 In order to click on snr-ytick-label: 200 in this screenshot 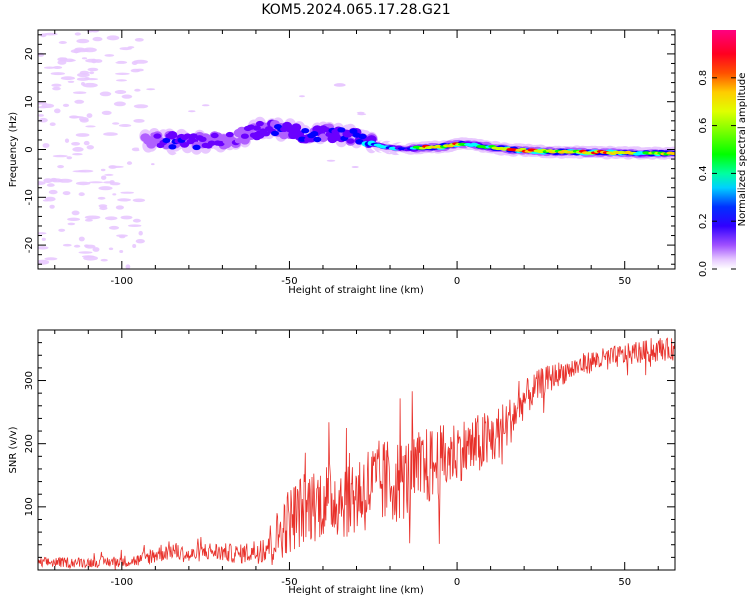, I will do `click(29, 443)`.